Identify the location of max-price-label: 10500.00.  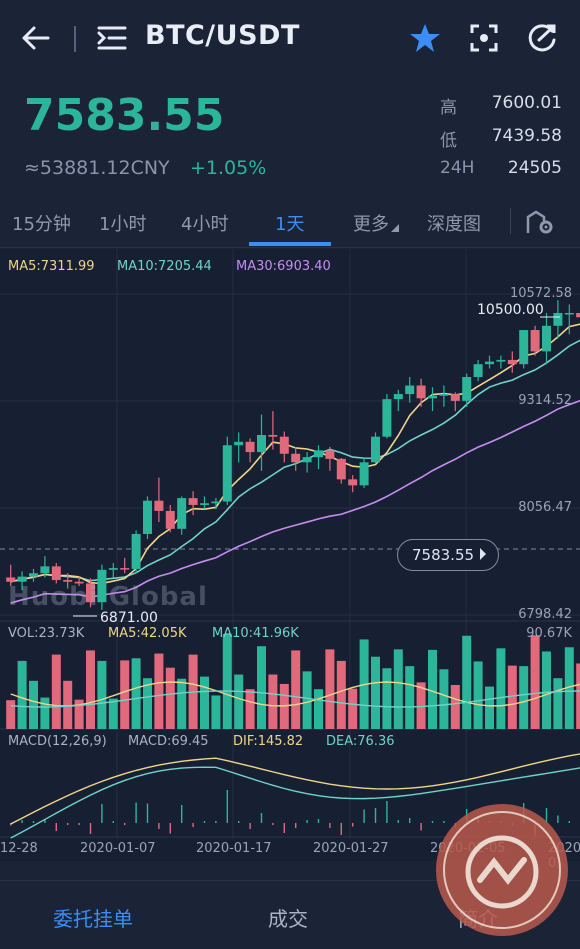
(510, 310).